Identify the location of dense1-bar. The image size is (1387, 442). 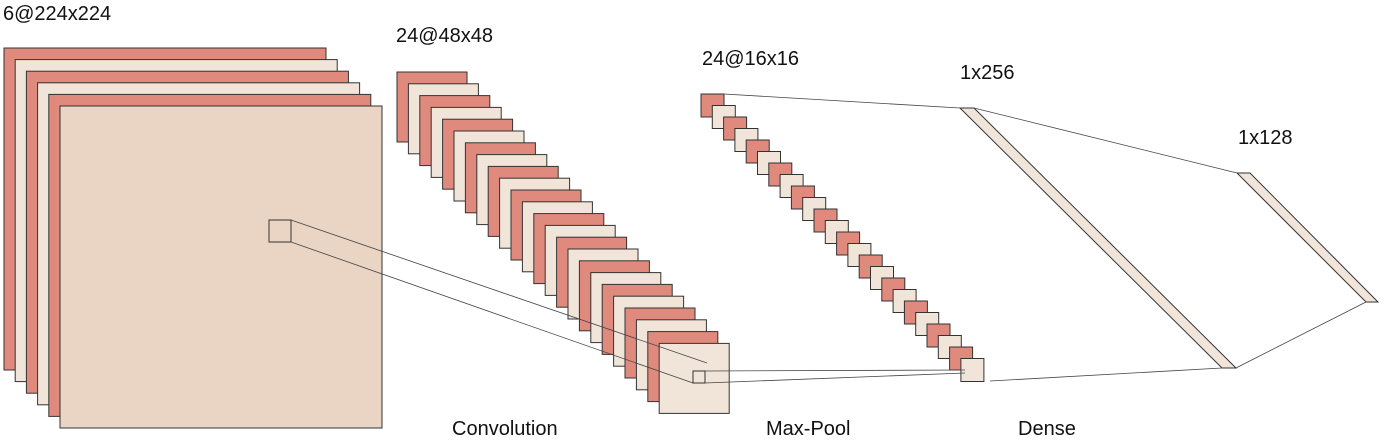
(1098, 238).